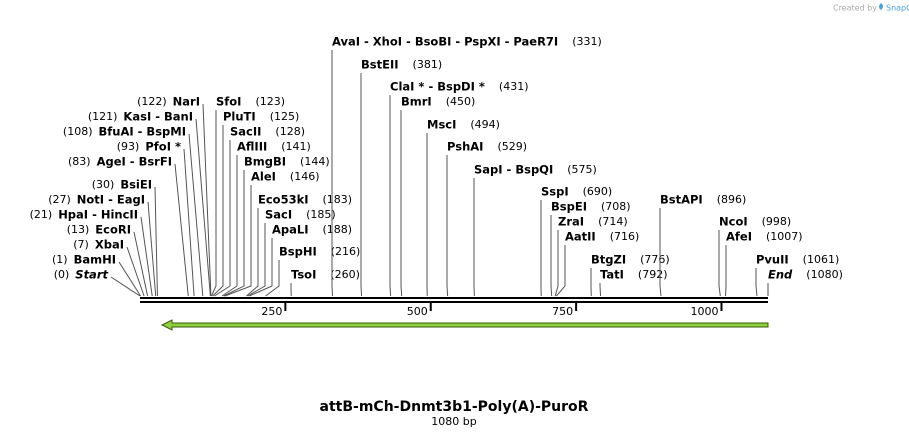  I want to click on site-position: (529), so click(512, 146).